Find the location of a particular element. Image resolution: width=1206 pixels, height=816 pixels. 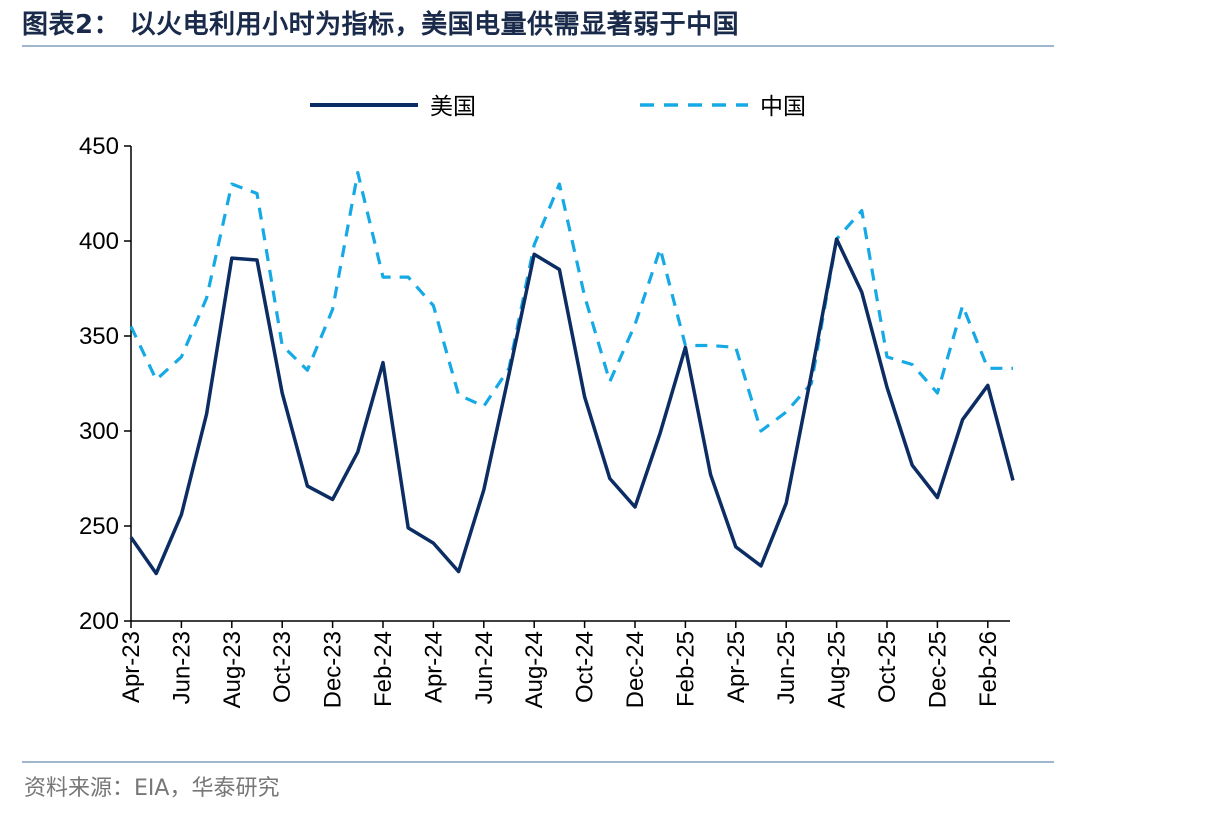

x-tick-label: Apr-24 is located at coordinates (433, 667).